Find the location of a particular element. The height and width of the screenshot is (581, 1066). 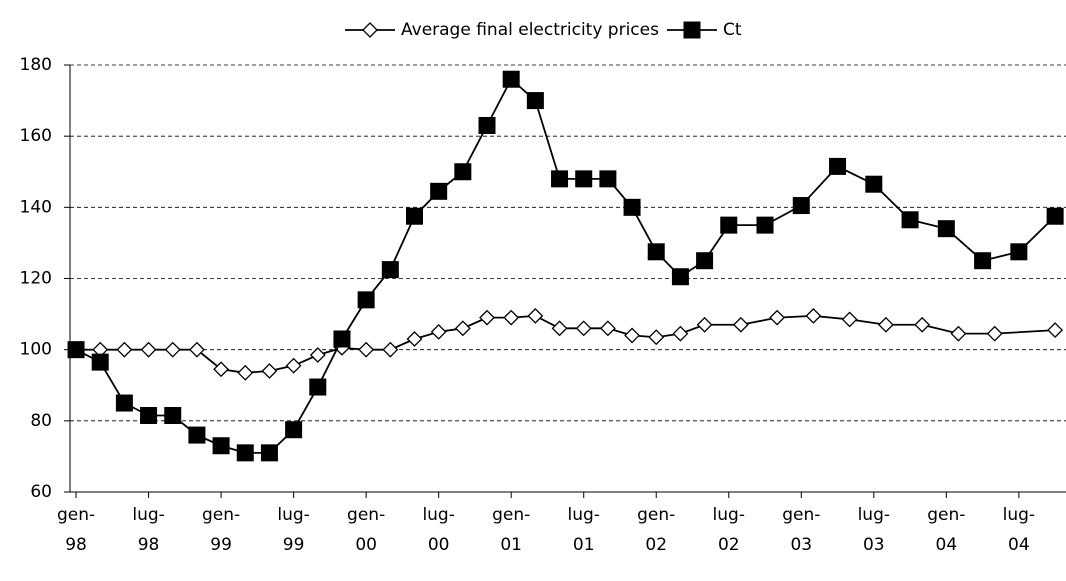

x-tick-label: lug- 01 is located at coordinates (583, 530).